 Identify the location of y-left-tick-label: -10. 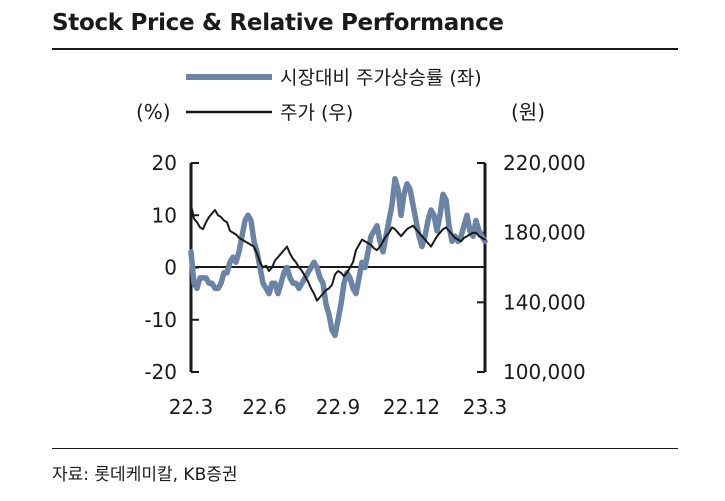
(160, 320).